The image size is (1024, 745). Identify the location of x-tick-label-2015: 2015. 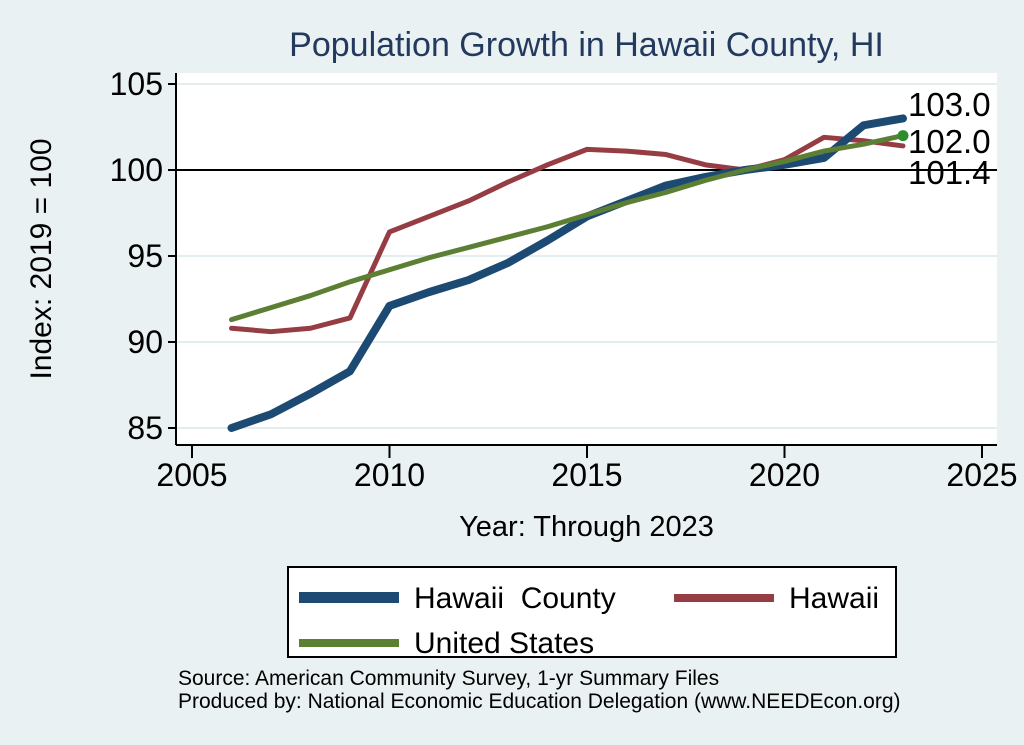
(587, 475).